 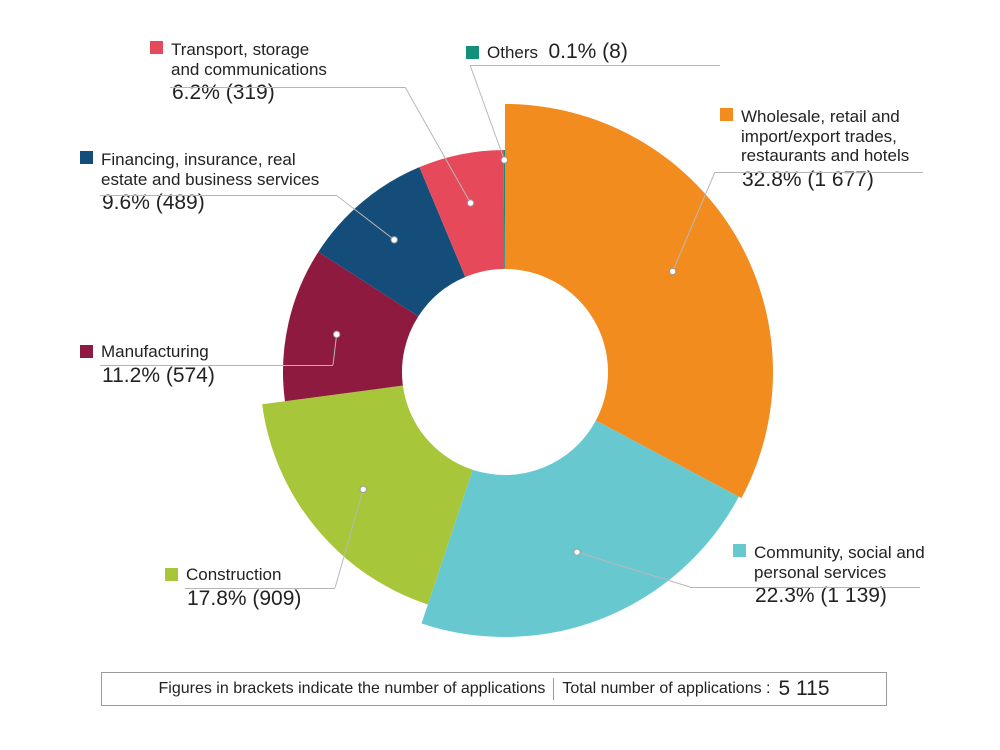 What do you see at coordinates (171, 574) in the screenshot?
I see `legend-swatch-construction` at bounding box center [171, 574].